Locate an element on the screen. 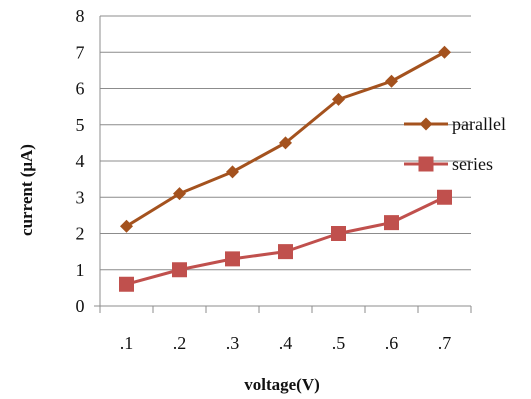 The width and height of the screenshot is (531, 399). y-tick-label-3: 3 is located at coordinates (80, 197).